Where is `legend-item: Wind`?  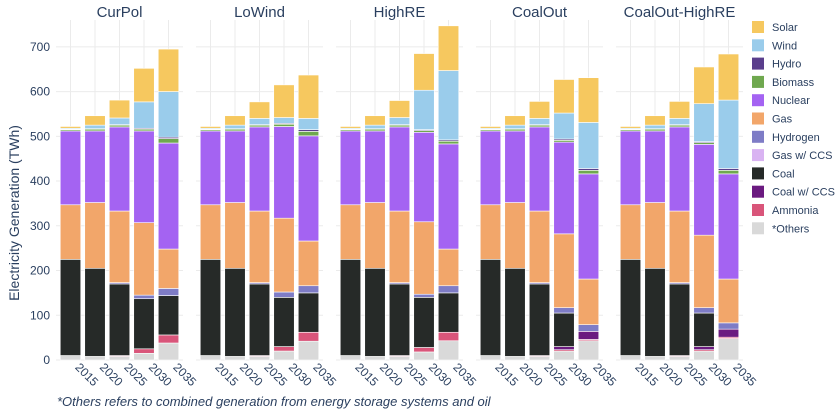 legend-item: Wind is located at coordinates (774, 45).